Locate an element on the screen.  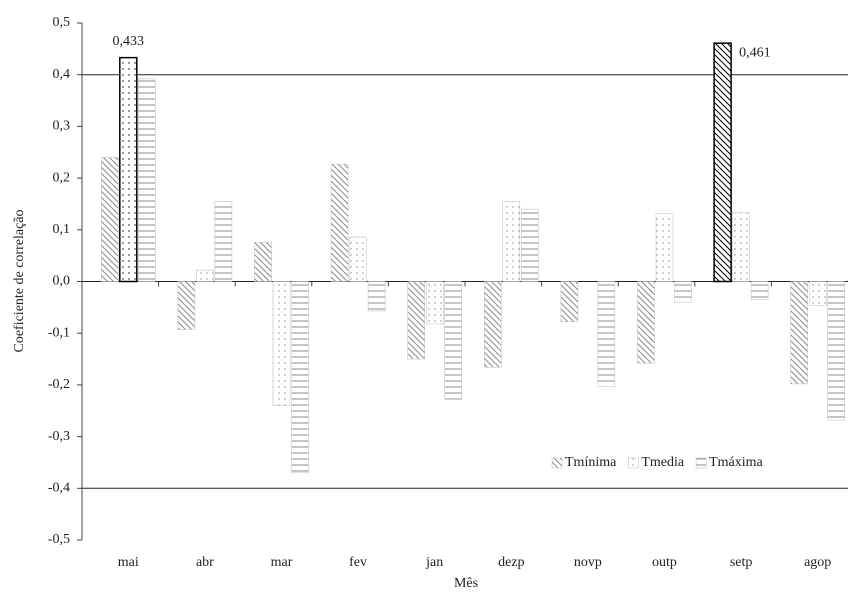
x-tick-label: dezp is located at coordinates (511, 562).